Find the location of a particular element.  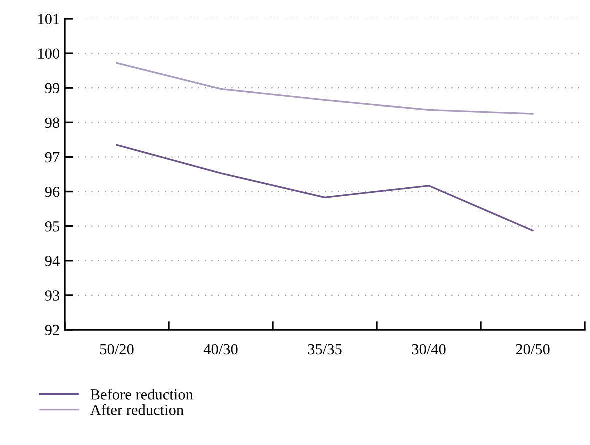

x-tick-label: 35/35 is located at coordinates (325, 349).